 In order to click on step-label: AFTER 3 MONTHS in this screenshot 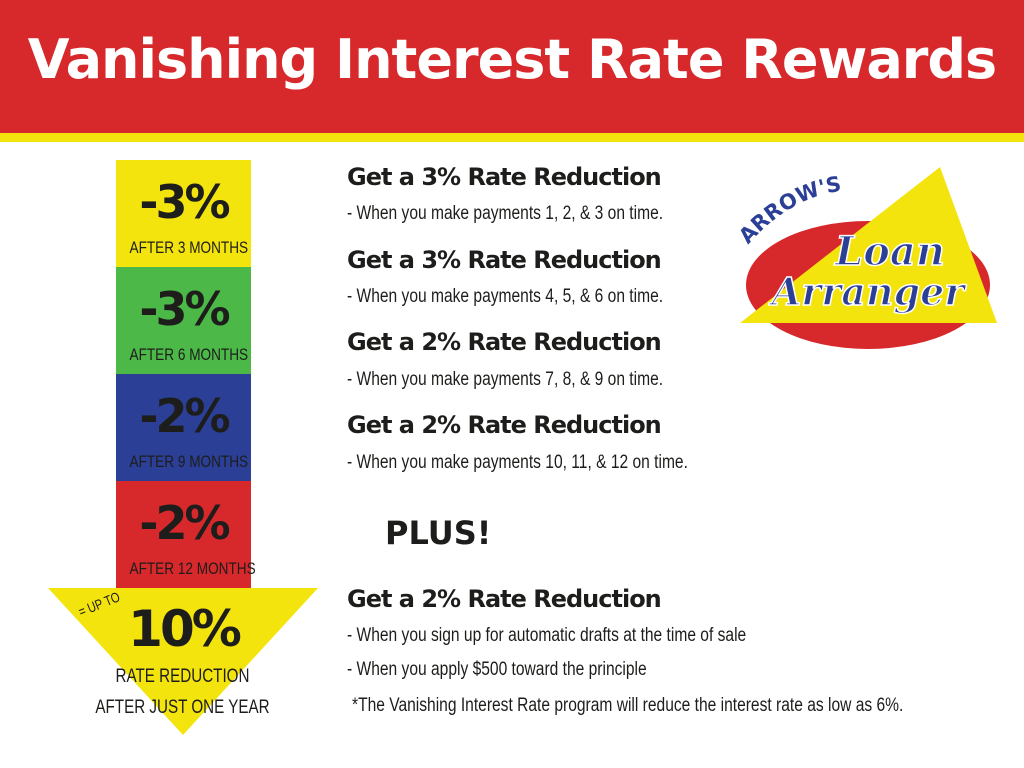, I will do `click(189, 247)`.